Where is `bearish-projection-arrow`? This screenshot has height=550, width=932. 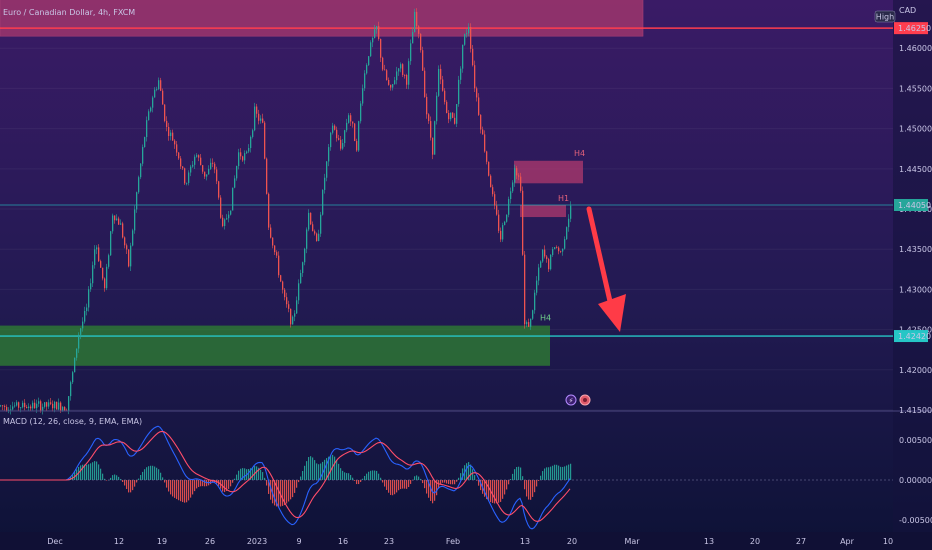 bearish-projection-arrow is located at coordinates (606, 269).